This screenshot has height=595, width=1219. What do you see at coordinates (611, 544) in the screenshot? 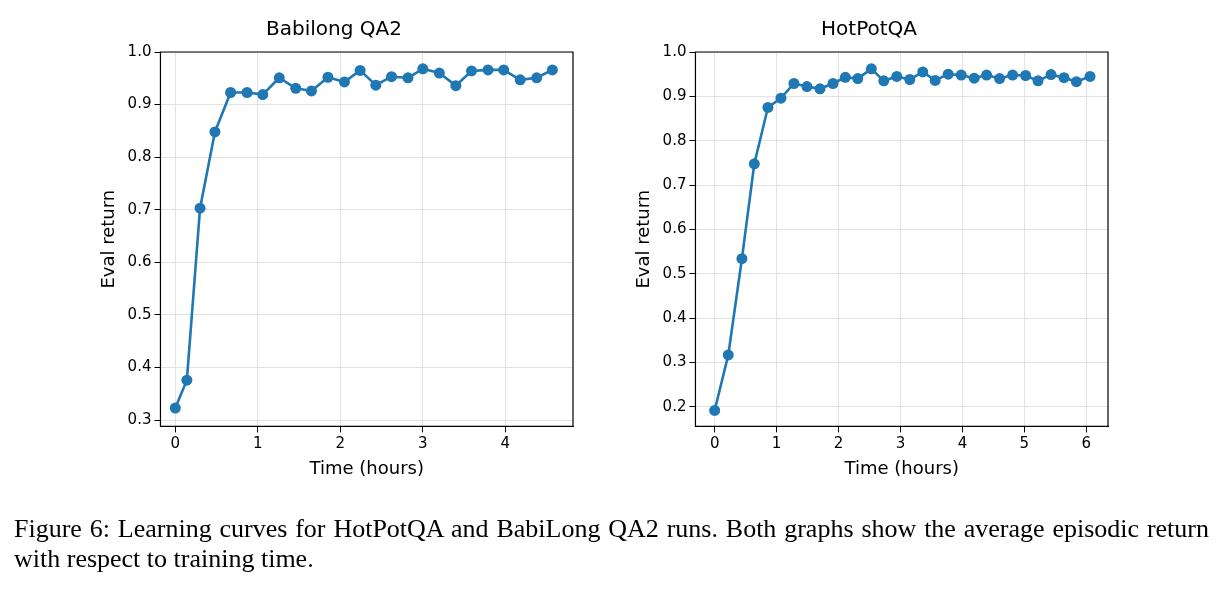
I see `caption: Figure 6: Learning curves for HotPotQA and BabiLong QA2 runs. Both graphs show the average episodic return with respect to training time.` at bounding box center [611, 544].